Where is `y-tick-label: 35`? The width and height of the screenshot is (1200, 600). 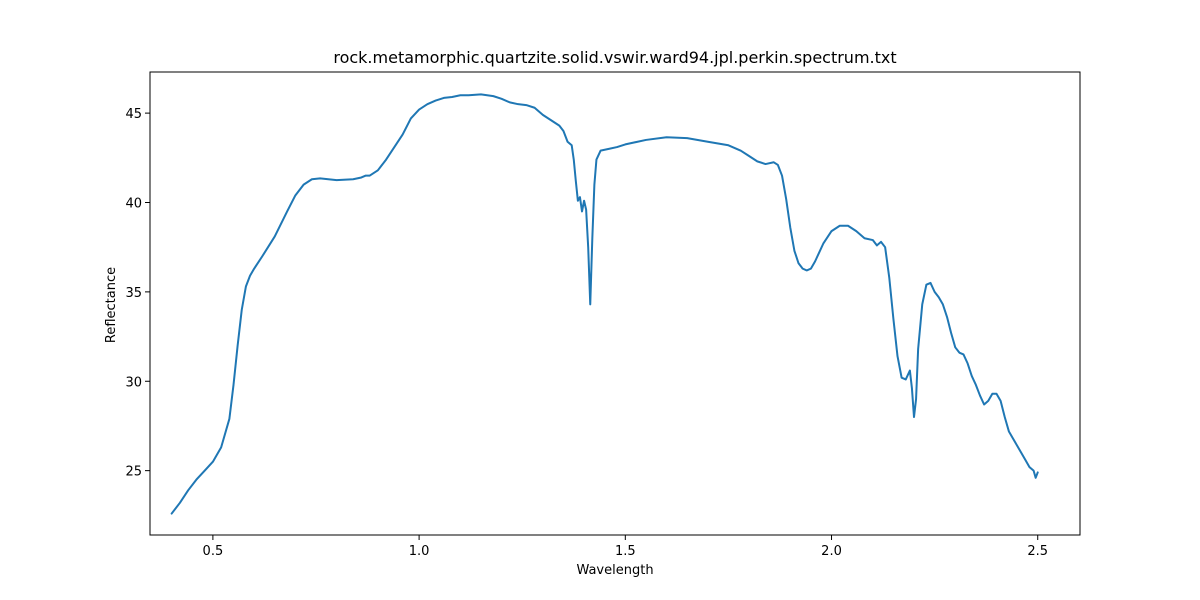
y-tick-label: 35 is located at coordinates (133, 293).